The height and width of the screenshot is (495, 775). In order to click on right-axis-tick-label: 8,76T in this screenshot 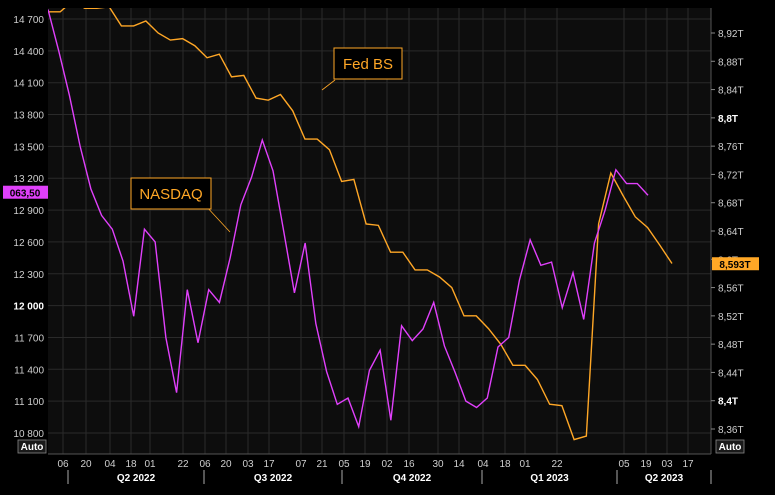, I will do `click(731, 147)`.